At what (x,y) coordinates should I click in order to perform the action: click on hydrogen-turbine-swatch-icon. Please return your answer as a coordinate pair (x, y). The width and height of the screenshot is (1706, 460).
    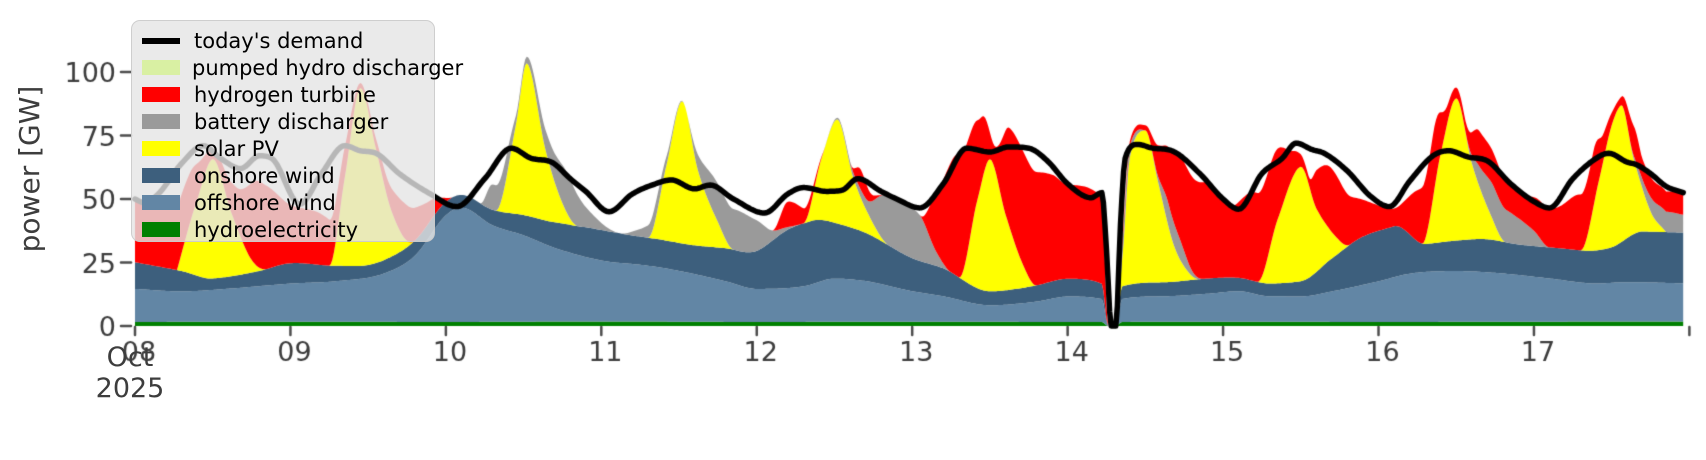
    Looking at the image, I should click on (161, 94).